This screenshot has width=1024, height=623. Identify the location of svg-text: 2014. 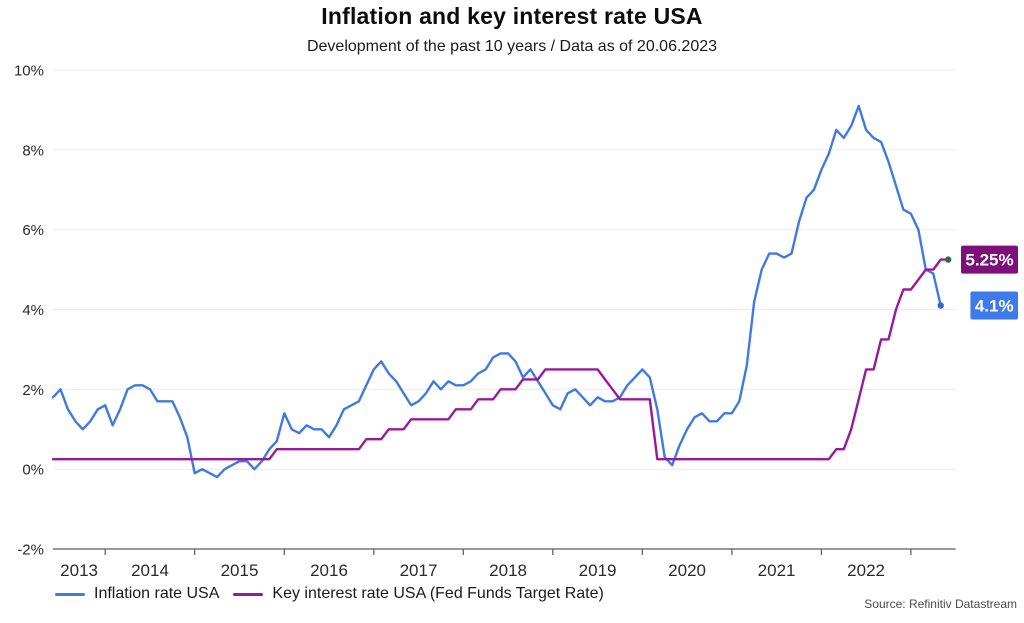
(150, 570).